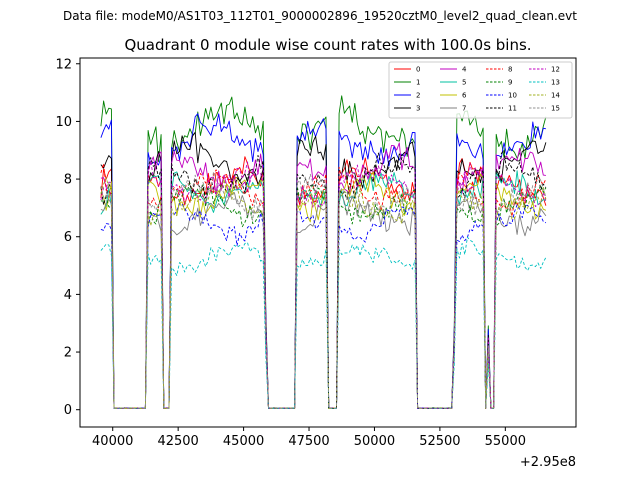  I want to click on legend-label-module-14: 14, so click(555, 96).